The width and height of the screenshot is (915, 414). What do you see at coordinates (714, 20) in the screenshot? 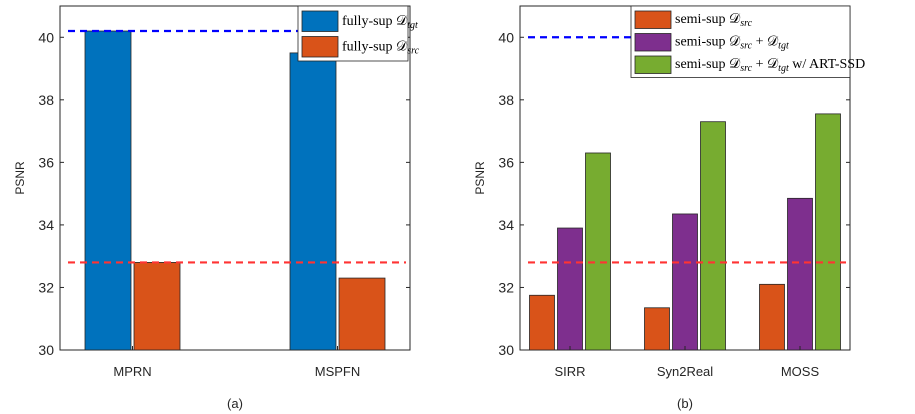
I see `legend-entry: semi-sup 𝒟src​` at bounding box center [714, 20].